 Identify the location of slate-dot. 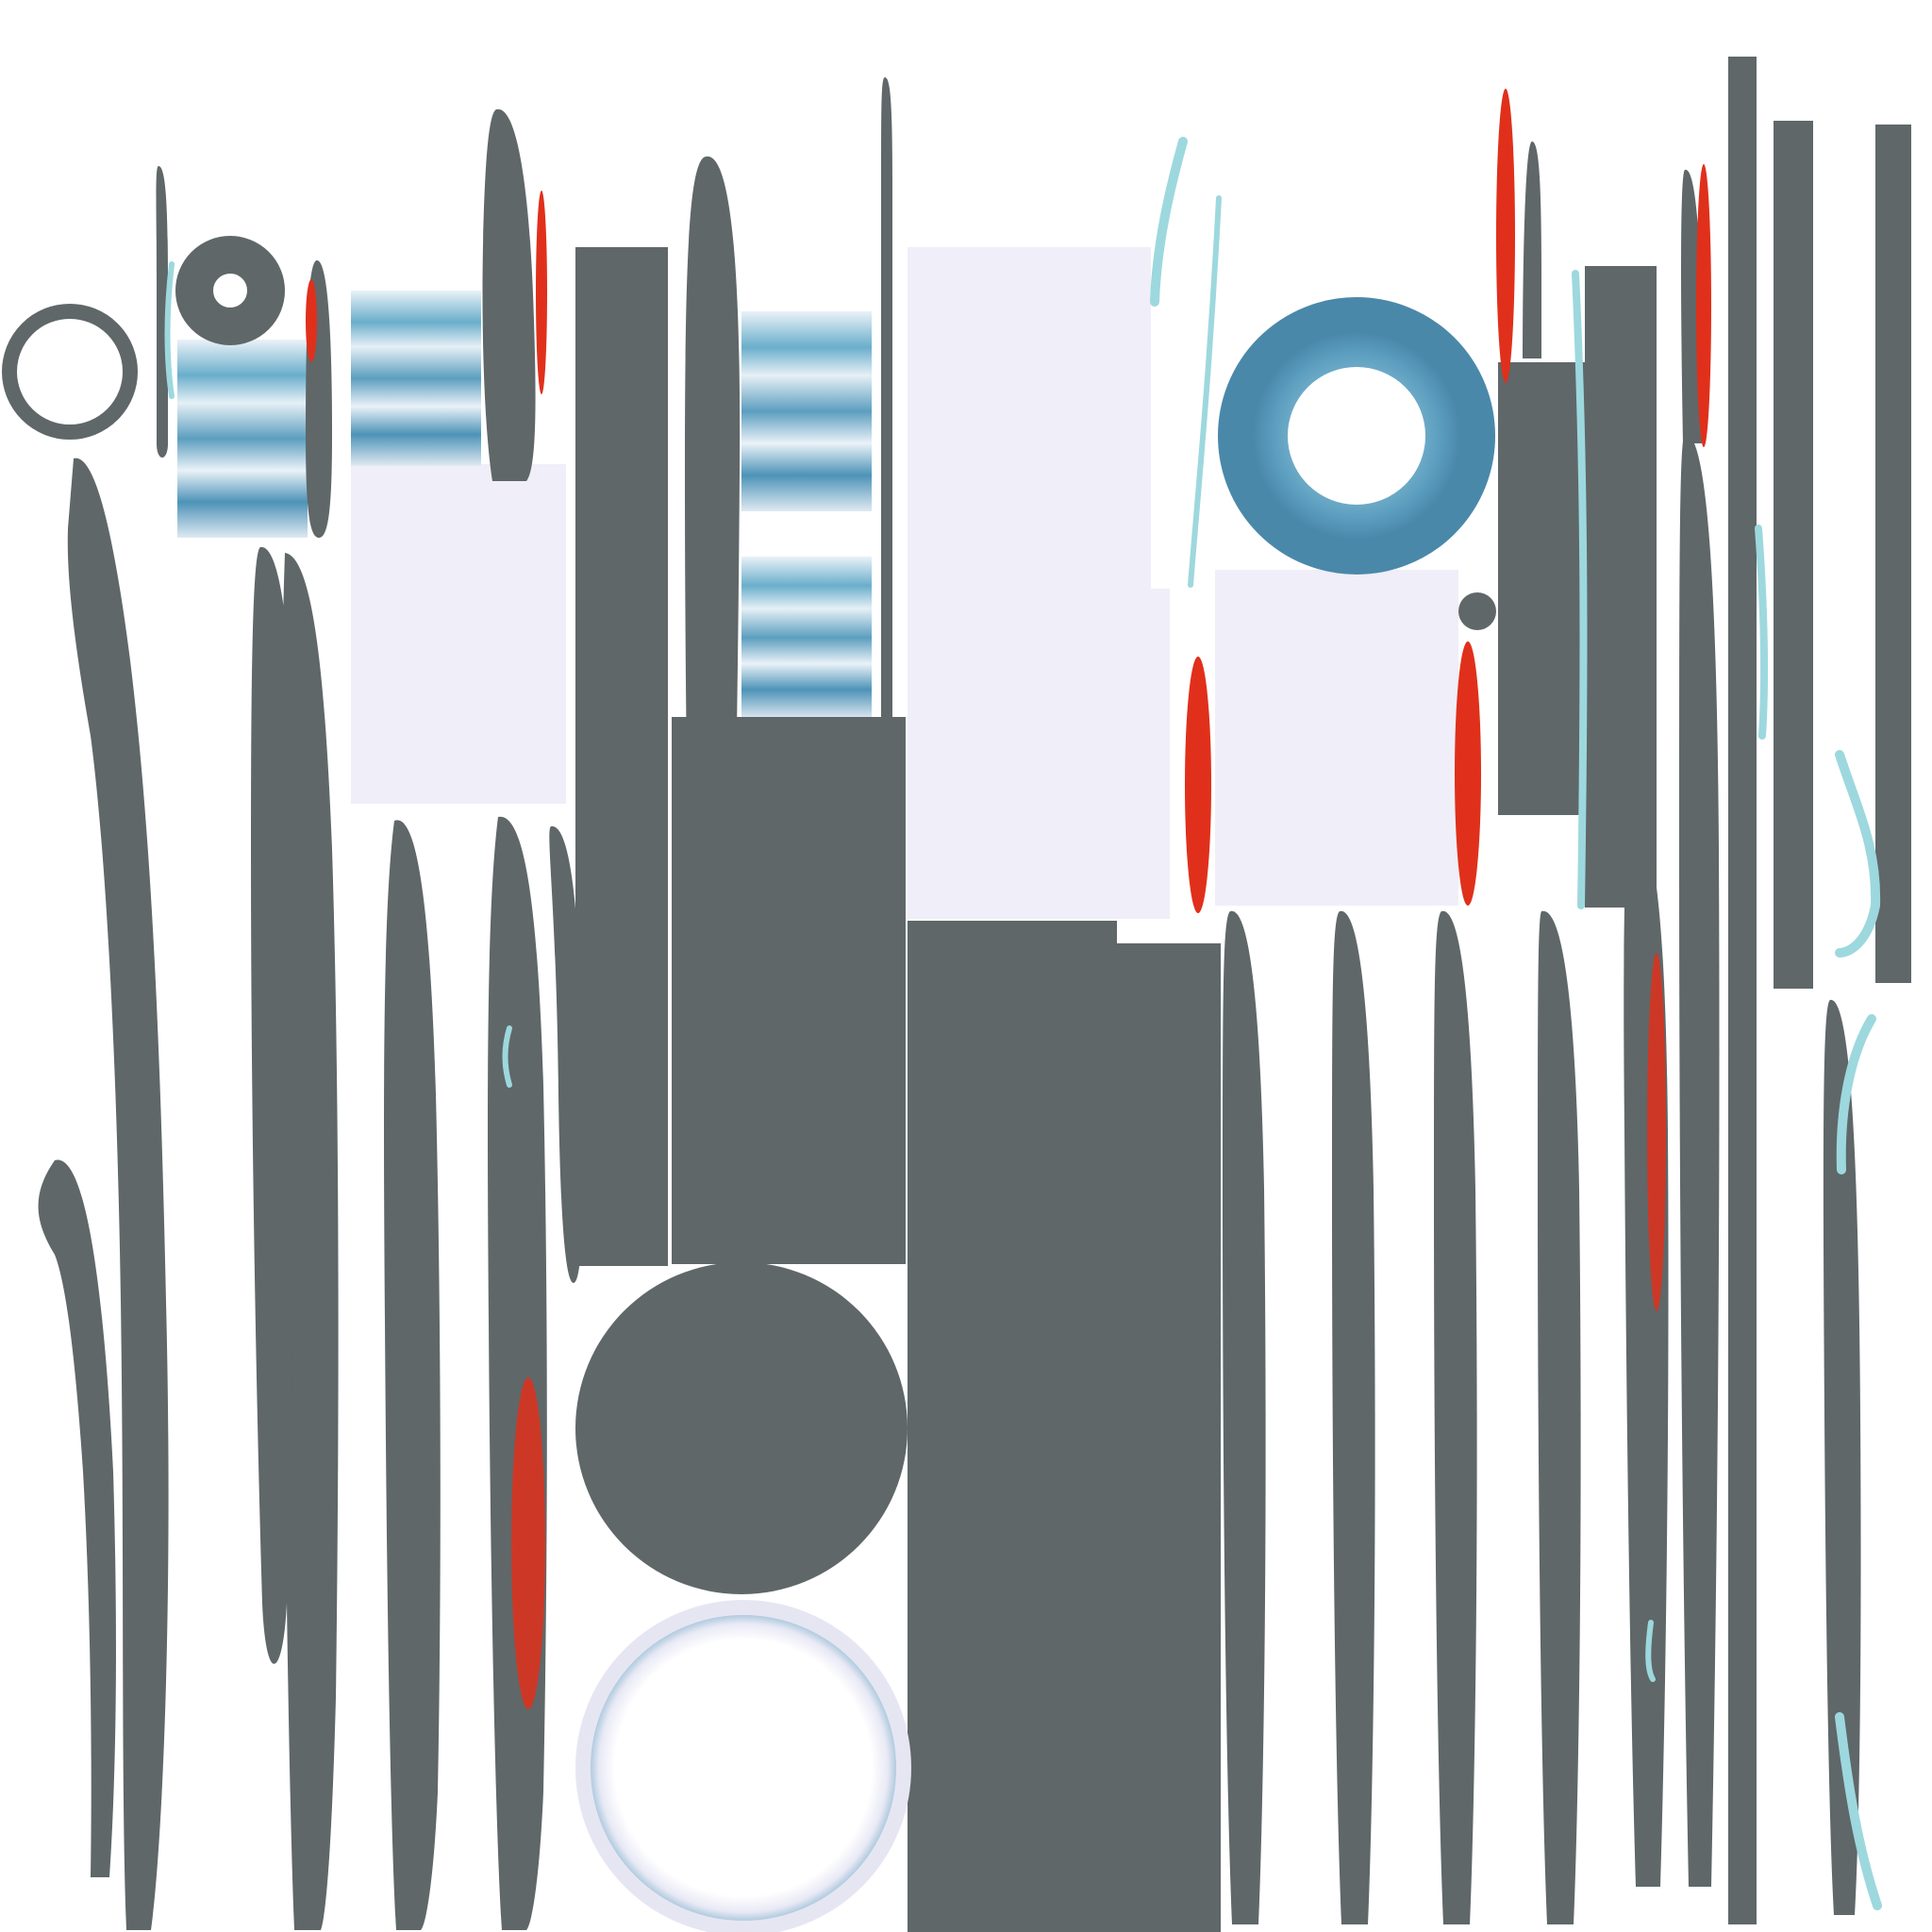
(1477, 611).